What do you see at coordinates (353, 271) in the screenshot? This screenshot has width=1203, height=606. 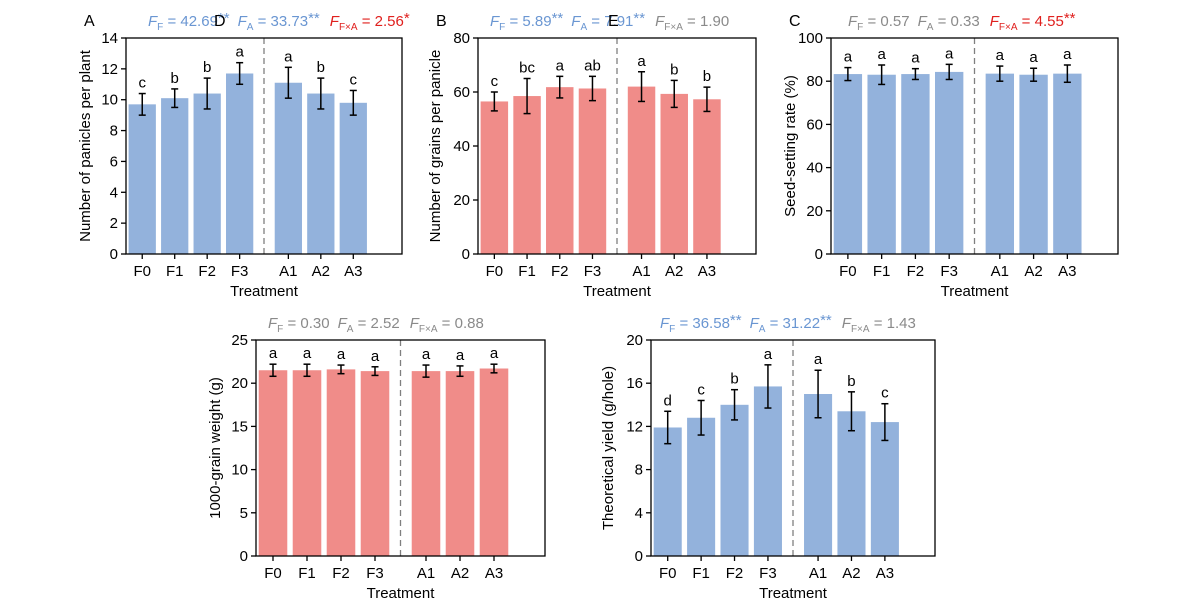 I see `xtick-label-a-a3: A3` at bounding box center [353, 271].